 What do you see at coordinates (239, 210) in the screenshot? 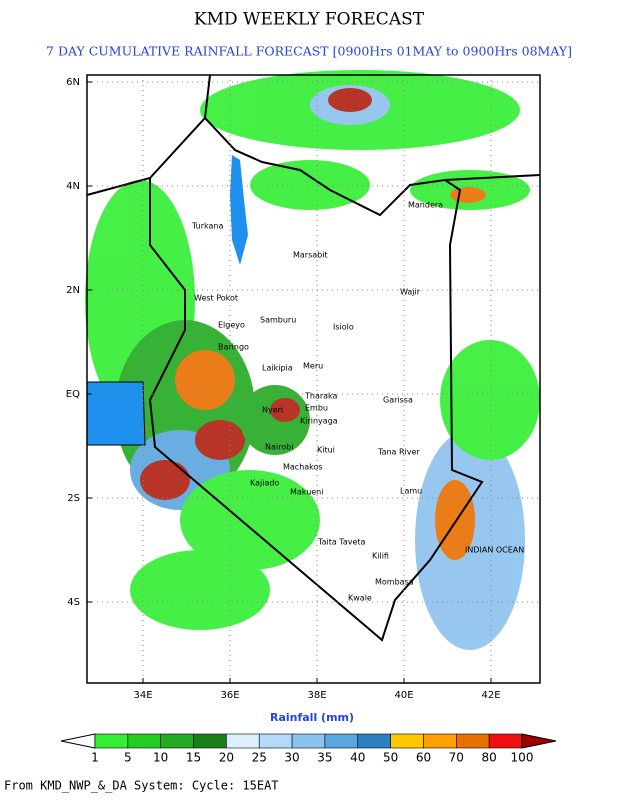
I see `lake-turkana` at bounding box center [239, 210].